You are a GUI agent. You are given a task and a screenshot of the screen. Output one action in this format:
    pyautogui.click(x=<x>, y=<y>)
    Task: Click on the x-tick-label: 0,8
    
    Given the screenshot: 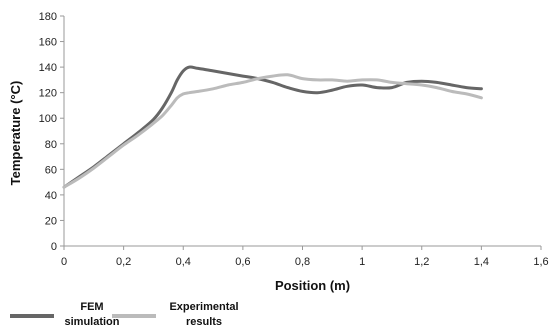 What is the action you would take?
    pyautogui.click(x=302, y=262)
    